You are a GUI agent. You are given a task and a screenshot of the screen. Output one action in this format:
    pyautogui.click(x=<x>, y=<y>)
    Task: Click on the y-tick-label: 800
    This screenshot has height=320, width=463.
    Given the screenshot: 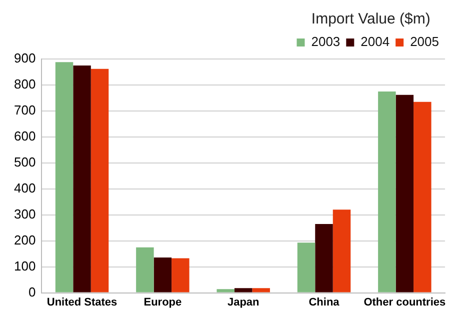 What is the action you would take?
    pyautogui.click(x=25, y=84)
    